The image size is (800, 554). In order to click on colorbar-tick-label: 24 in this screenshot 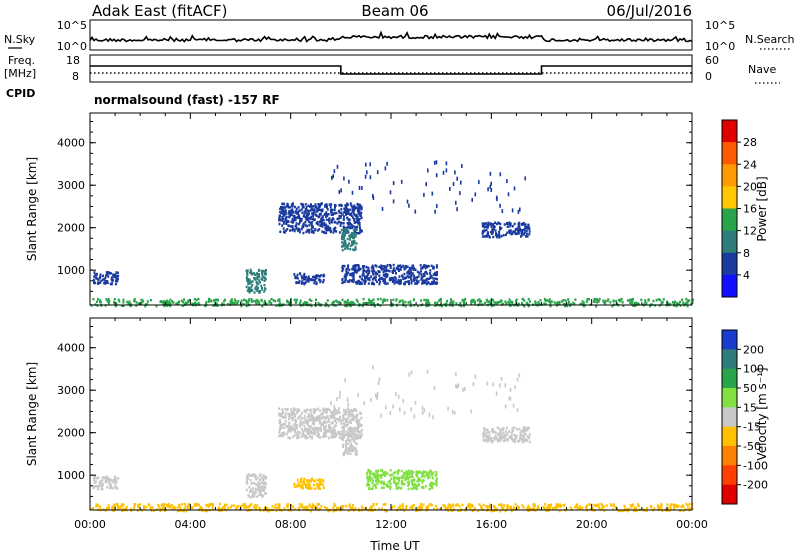, I will do `click(750, 164)`.